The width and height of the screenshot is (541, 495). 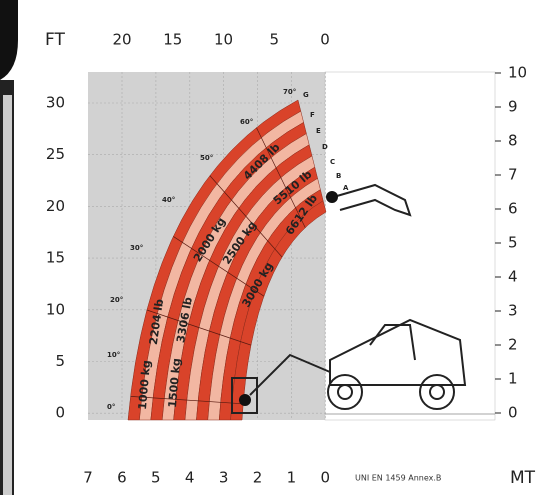 What do you see at coordinates (513, 107) in the screenshot?
I see `right-tick-label: 9` at bounding box center [513, 107].